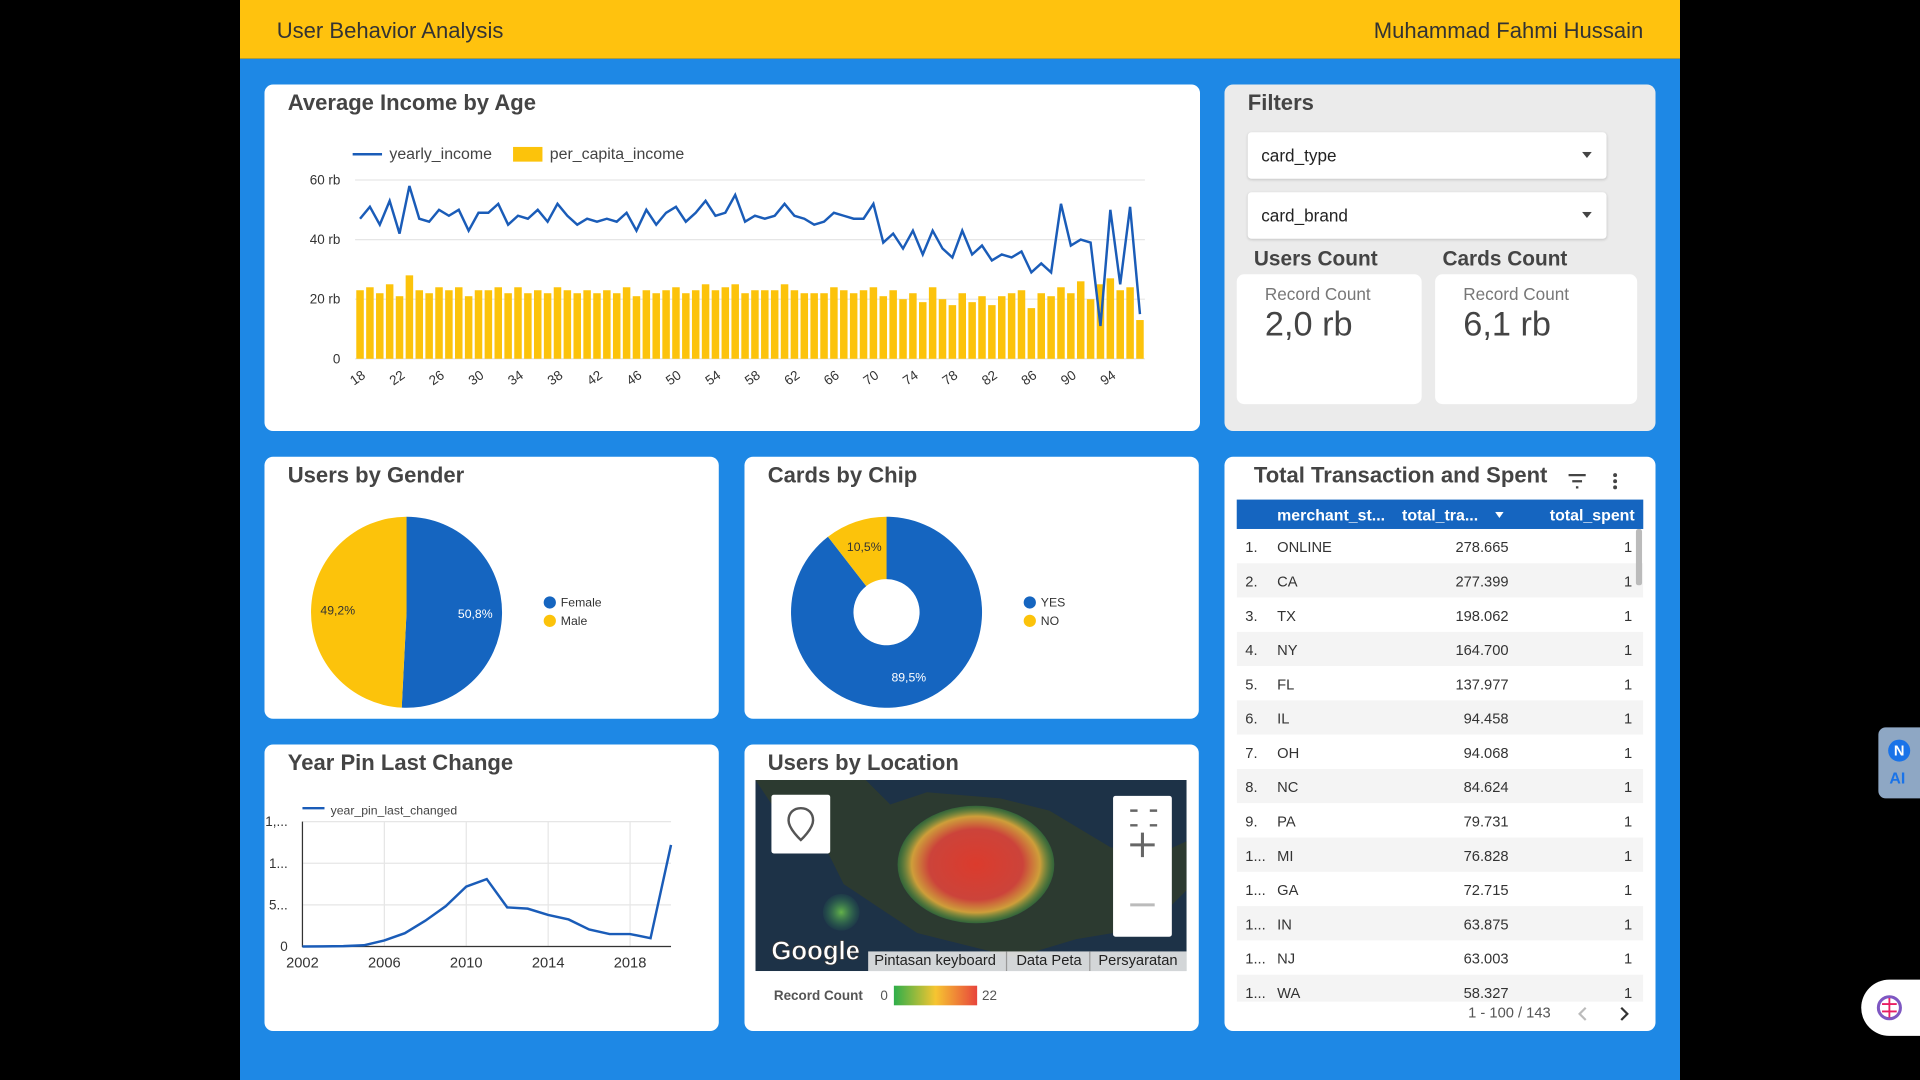 The height and width of the screenshot is (1080, 1920). I want to click on table-cell: NJ, so click(1286, 959).